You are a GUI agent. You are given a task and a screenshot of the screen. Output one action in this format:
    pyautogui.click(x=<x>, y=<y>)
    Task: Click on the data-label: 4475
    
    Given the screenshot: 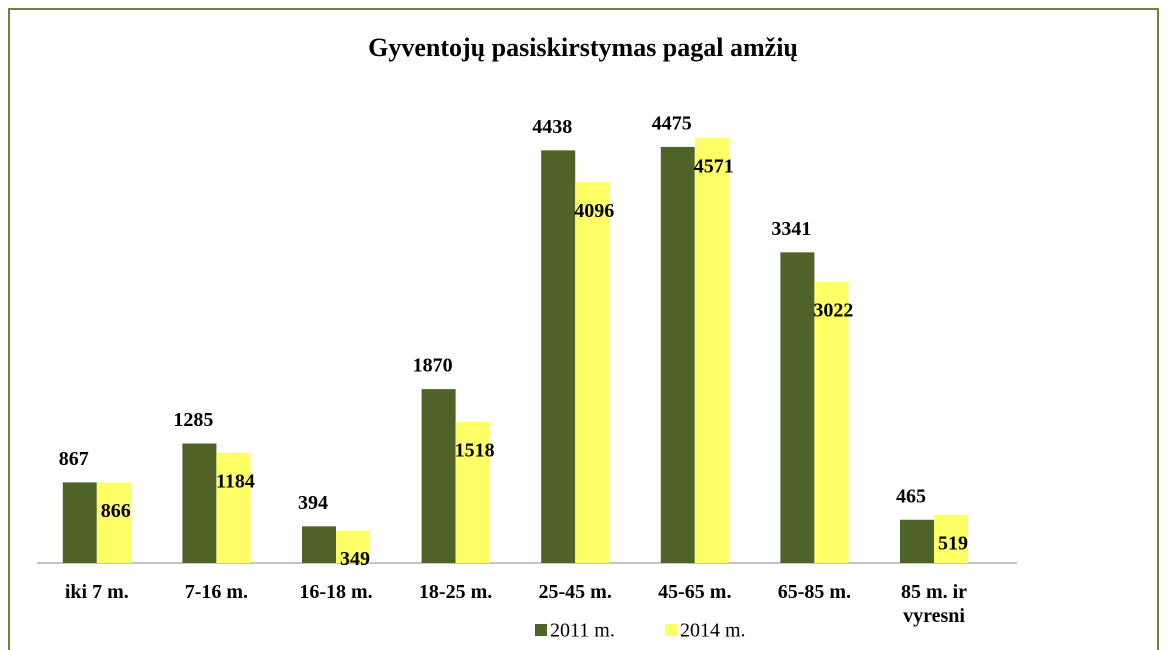 What is the action you would take?
    pyautogui.click(x=672, y=124)
    